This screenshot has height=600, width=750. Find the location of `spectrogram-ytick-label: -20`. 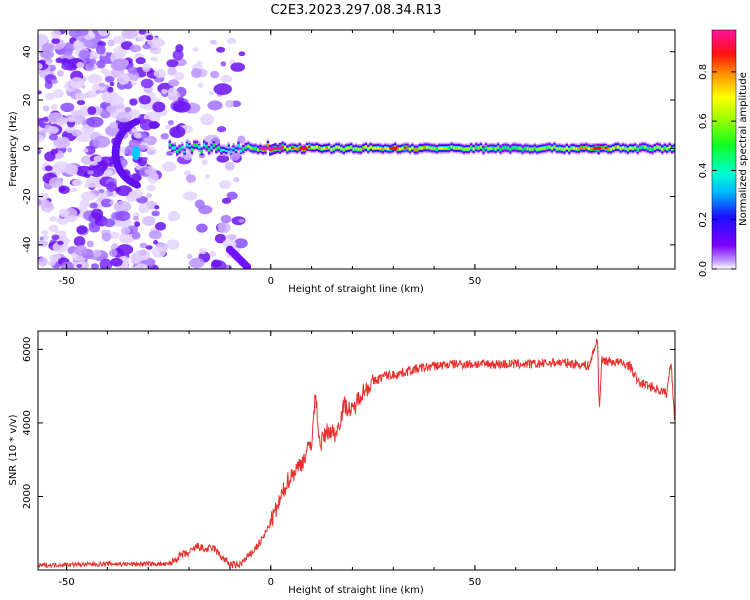

spectrogram-ytick-label: -20 is located at coordinates (27, 196).